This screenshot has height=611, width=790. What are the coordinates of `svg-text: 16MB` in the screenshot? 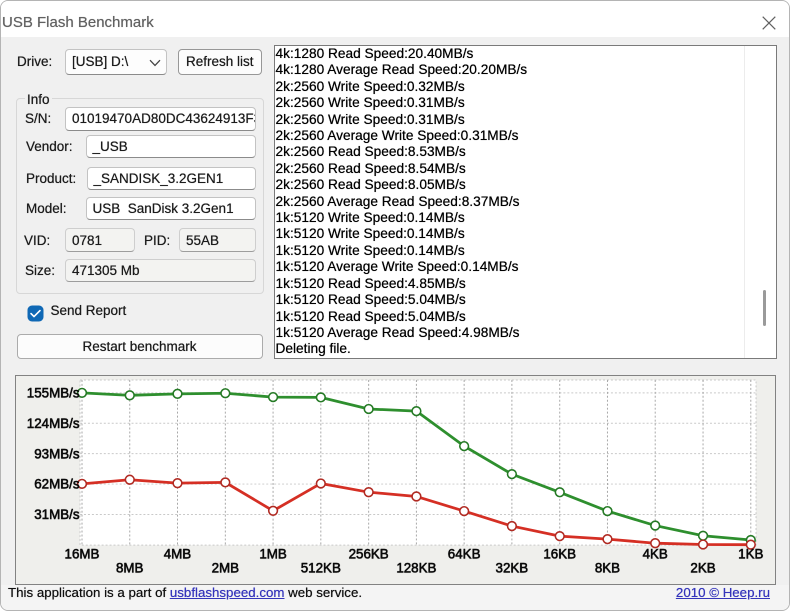 It's located at (81, 553).